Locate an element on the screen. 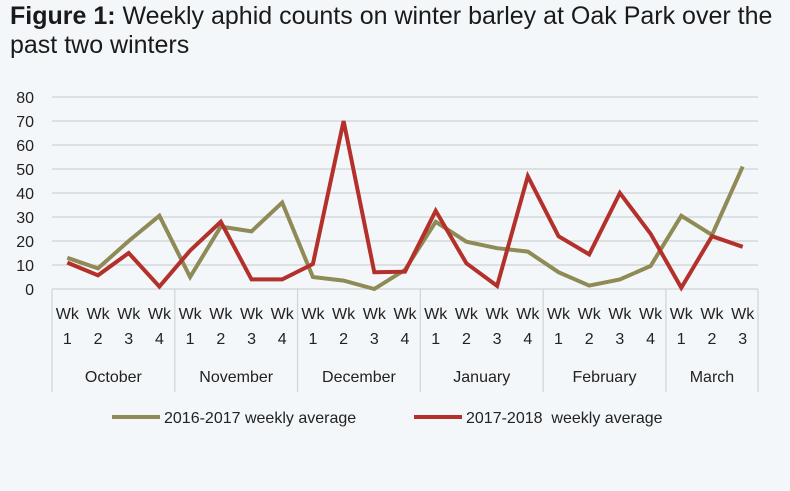 Image resolution: width=790 pixels, height=491 pixels. y-tick-label: 0 is located at coordinates (29, 290).